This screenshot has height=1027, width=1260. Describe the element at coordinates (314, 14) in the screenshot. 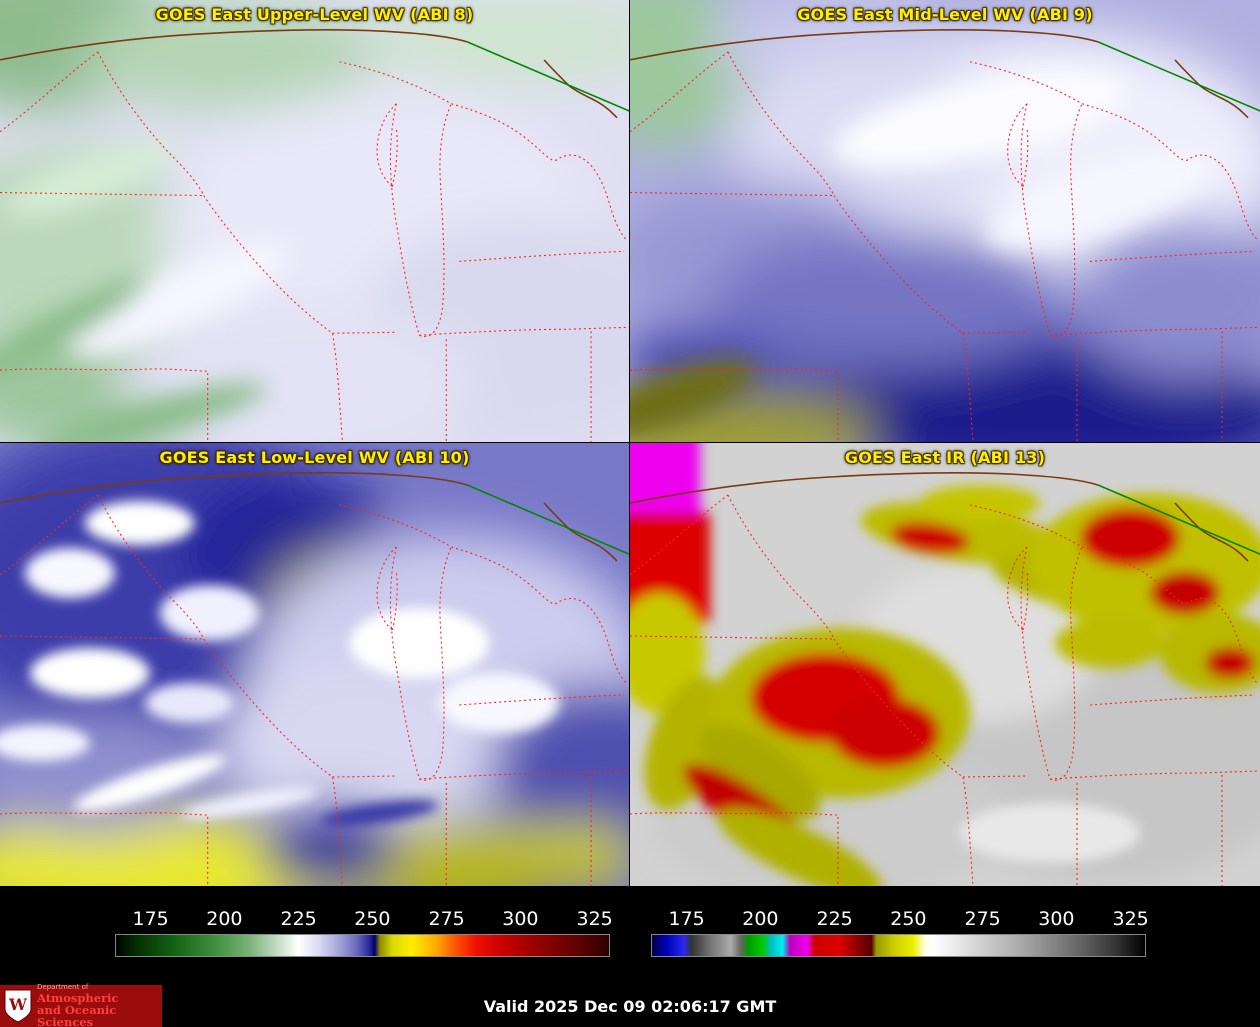

I see `panel-title-upper-wv: GOES East Upper-Level WV (ABI 8)` at that location.